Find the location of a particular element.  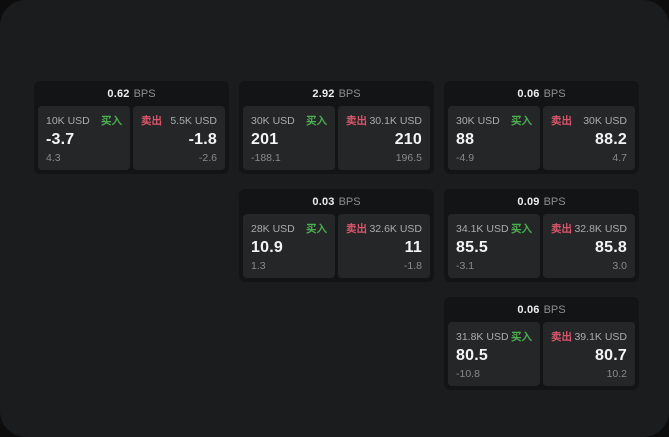

sell-panel-header: 卖出 5.5K USD is located at coordinates (179, 120).